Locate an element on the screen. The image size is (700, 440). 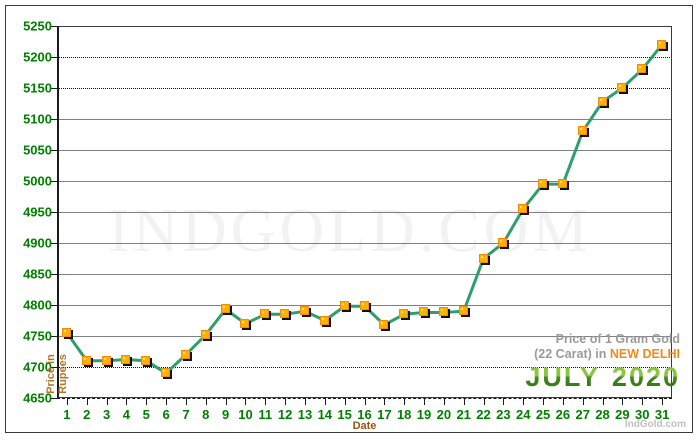
y-tick-label-4950: 4950 is located at coordinates (37, 212).